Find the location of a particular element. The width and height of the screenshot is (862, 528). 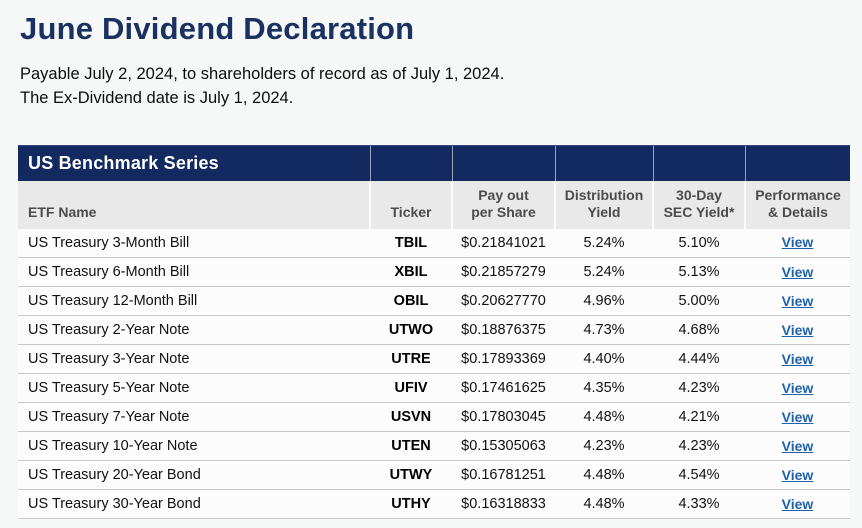

etf-name-cell: US Treasury 3-Year Note is located at coordinates (194, 359).